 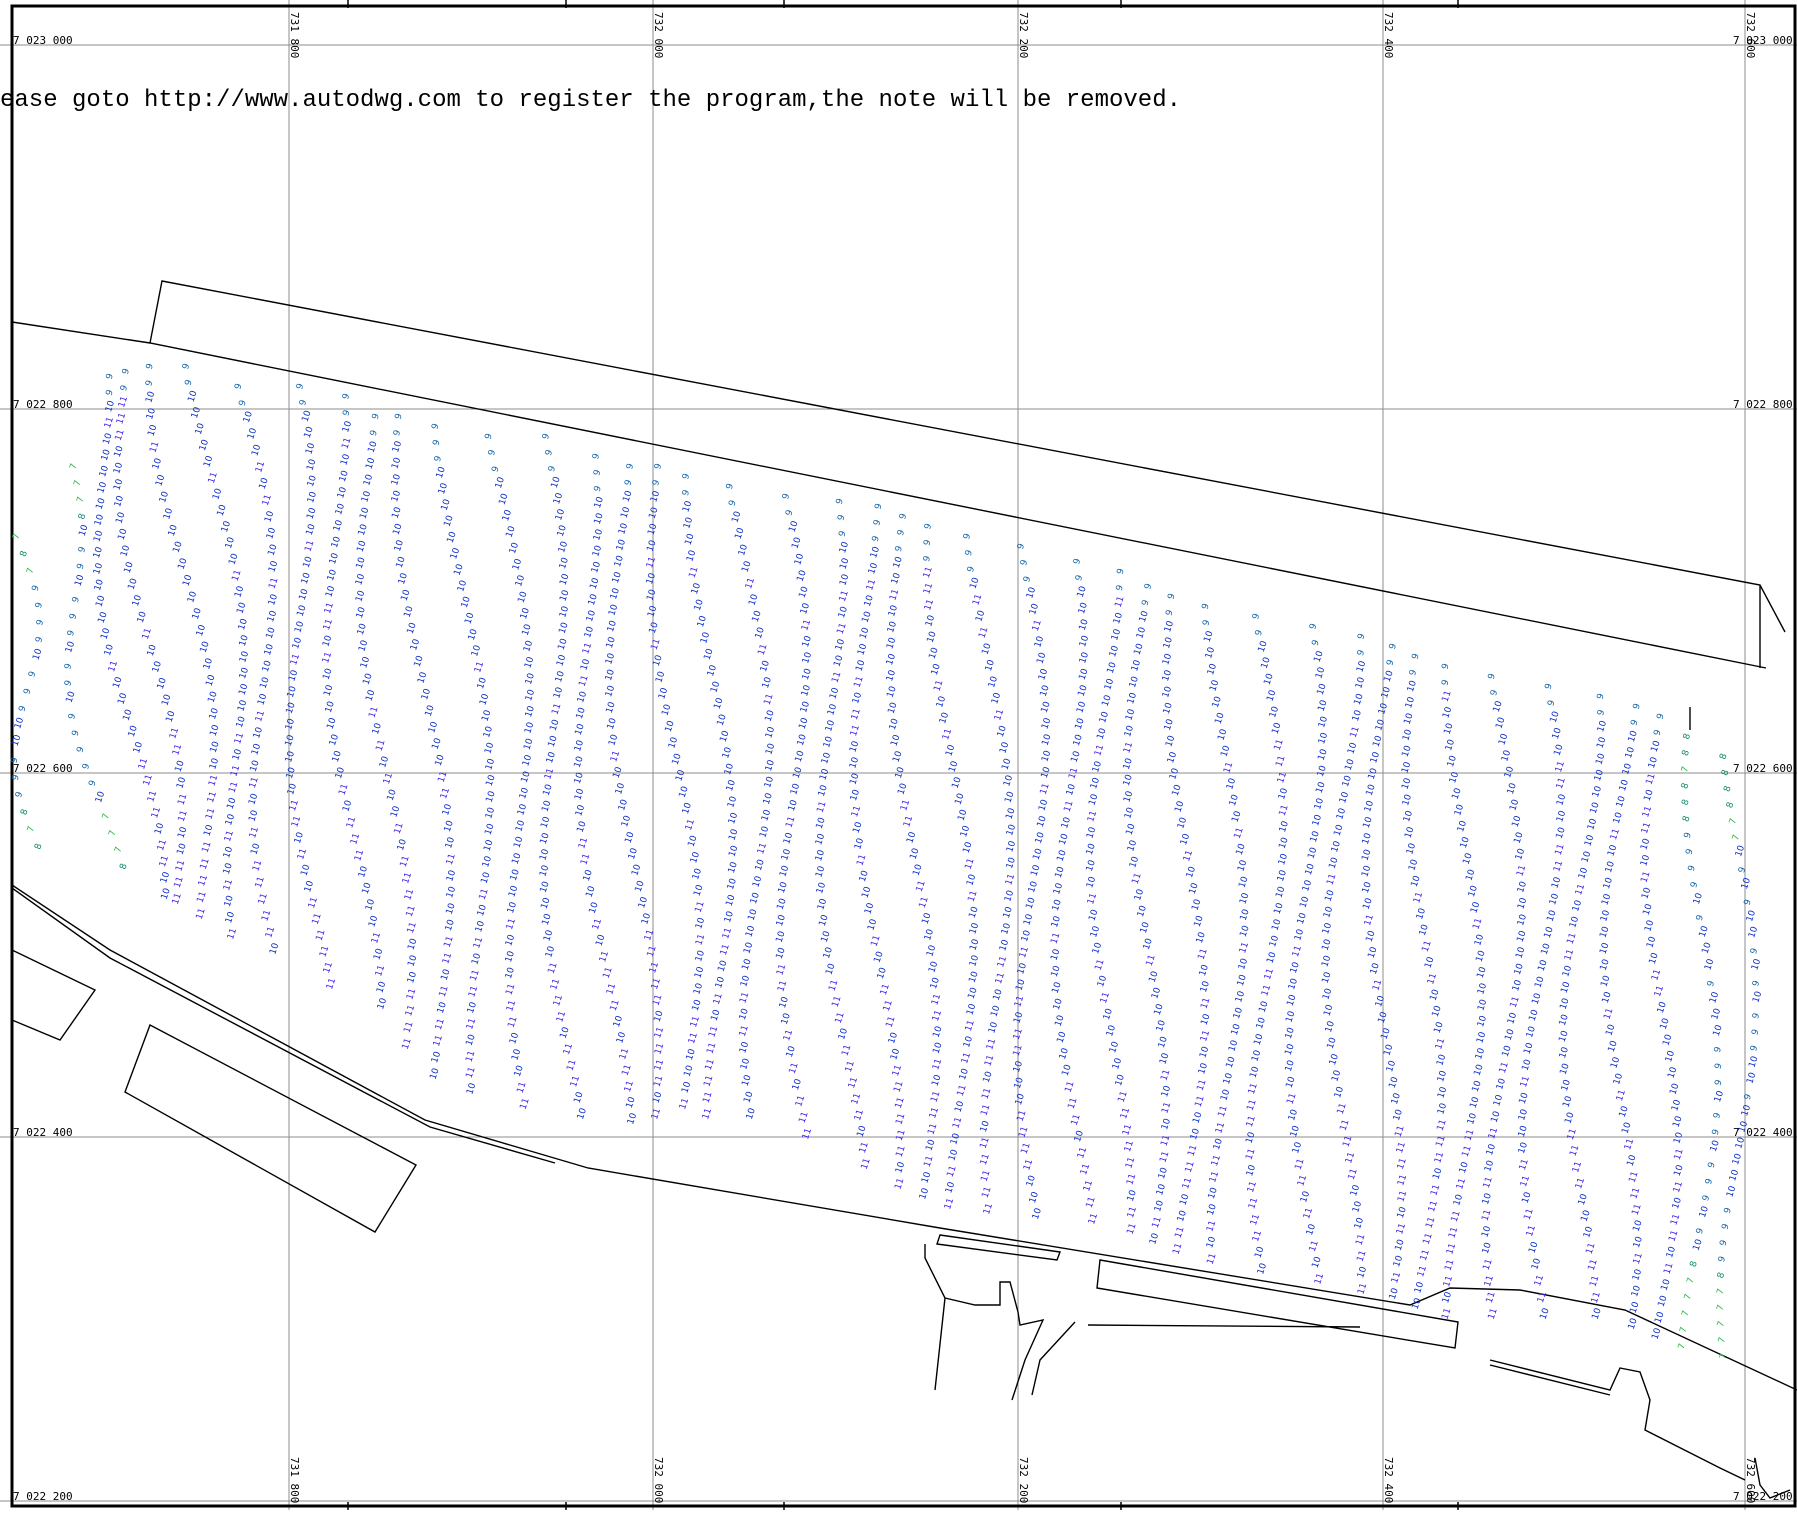 What do you see at coordinates (1550, 1380) in the screenshot?
I see `quay-east-edge` at bounding box center [1550, 1380].